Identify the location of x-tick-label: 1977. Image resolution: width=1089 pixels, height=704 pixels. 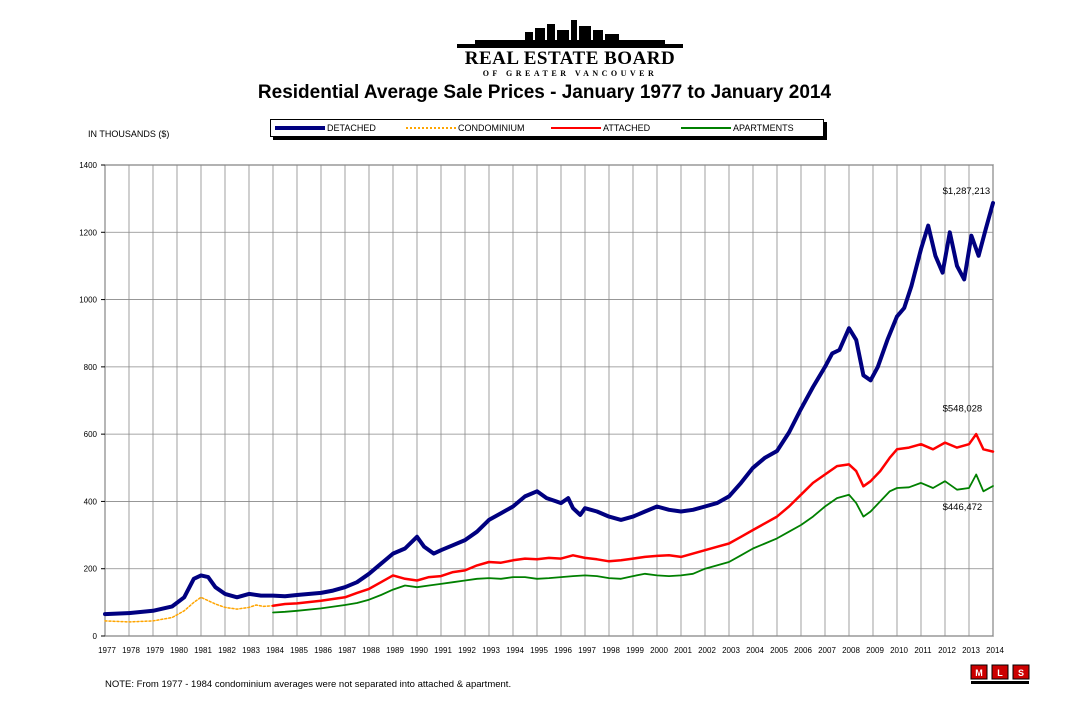
(107, 650).